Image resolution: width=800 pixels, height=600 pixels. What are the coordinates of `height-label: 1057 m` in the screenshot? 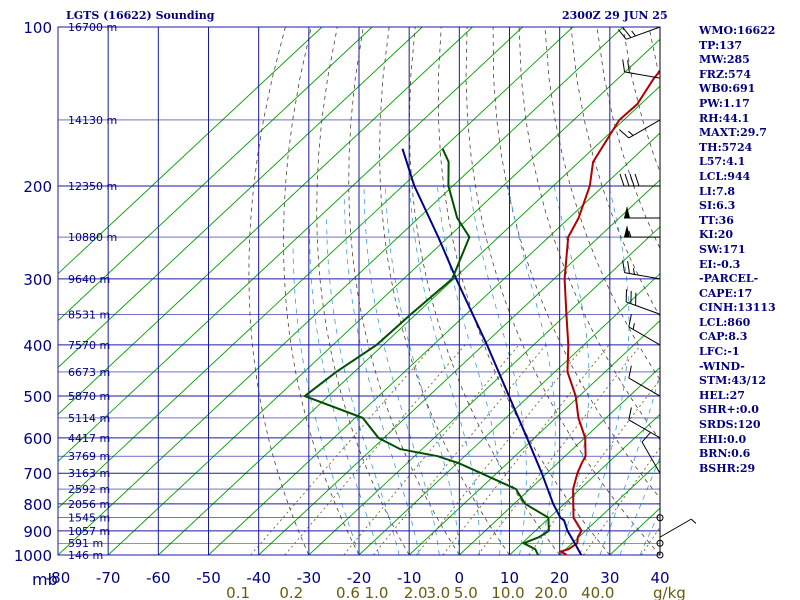 It's located at (89, 531).